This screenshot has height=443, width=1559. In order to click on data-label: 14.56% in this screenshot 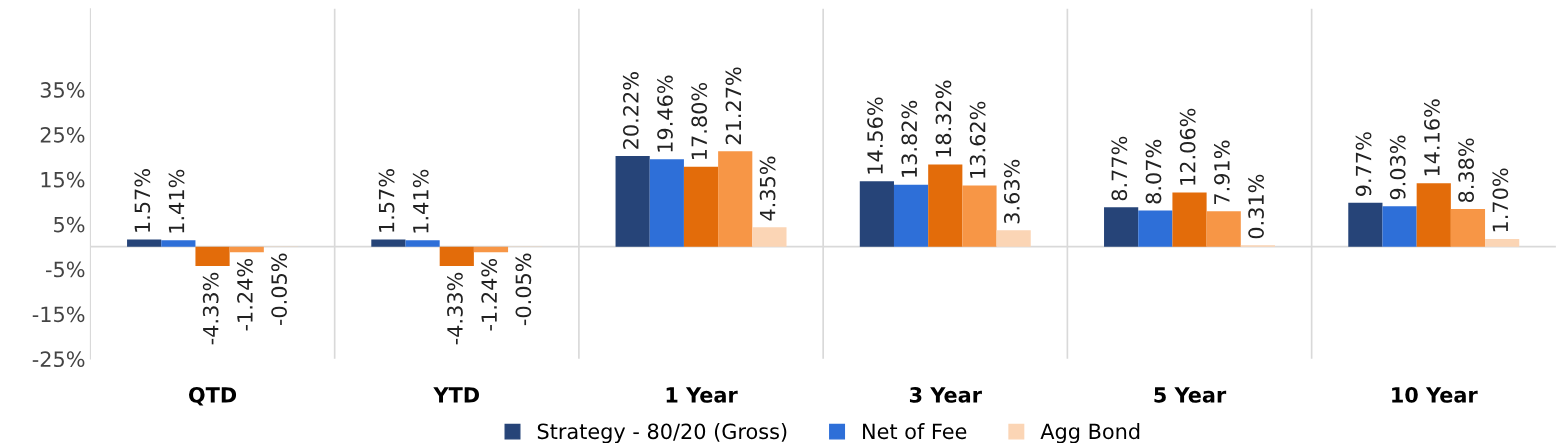, I will do `click(875, 135)`.